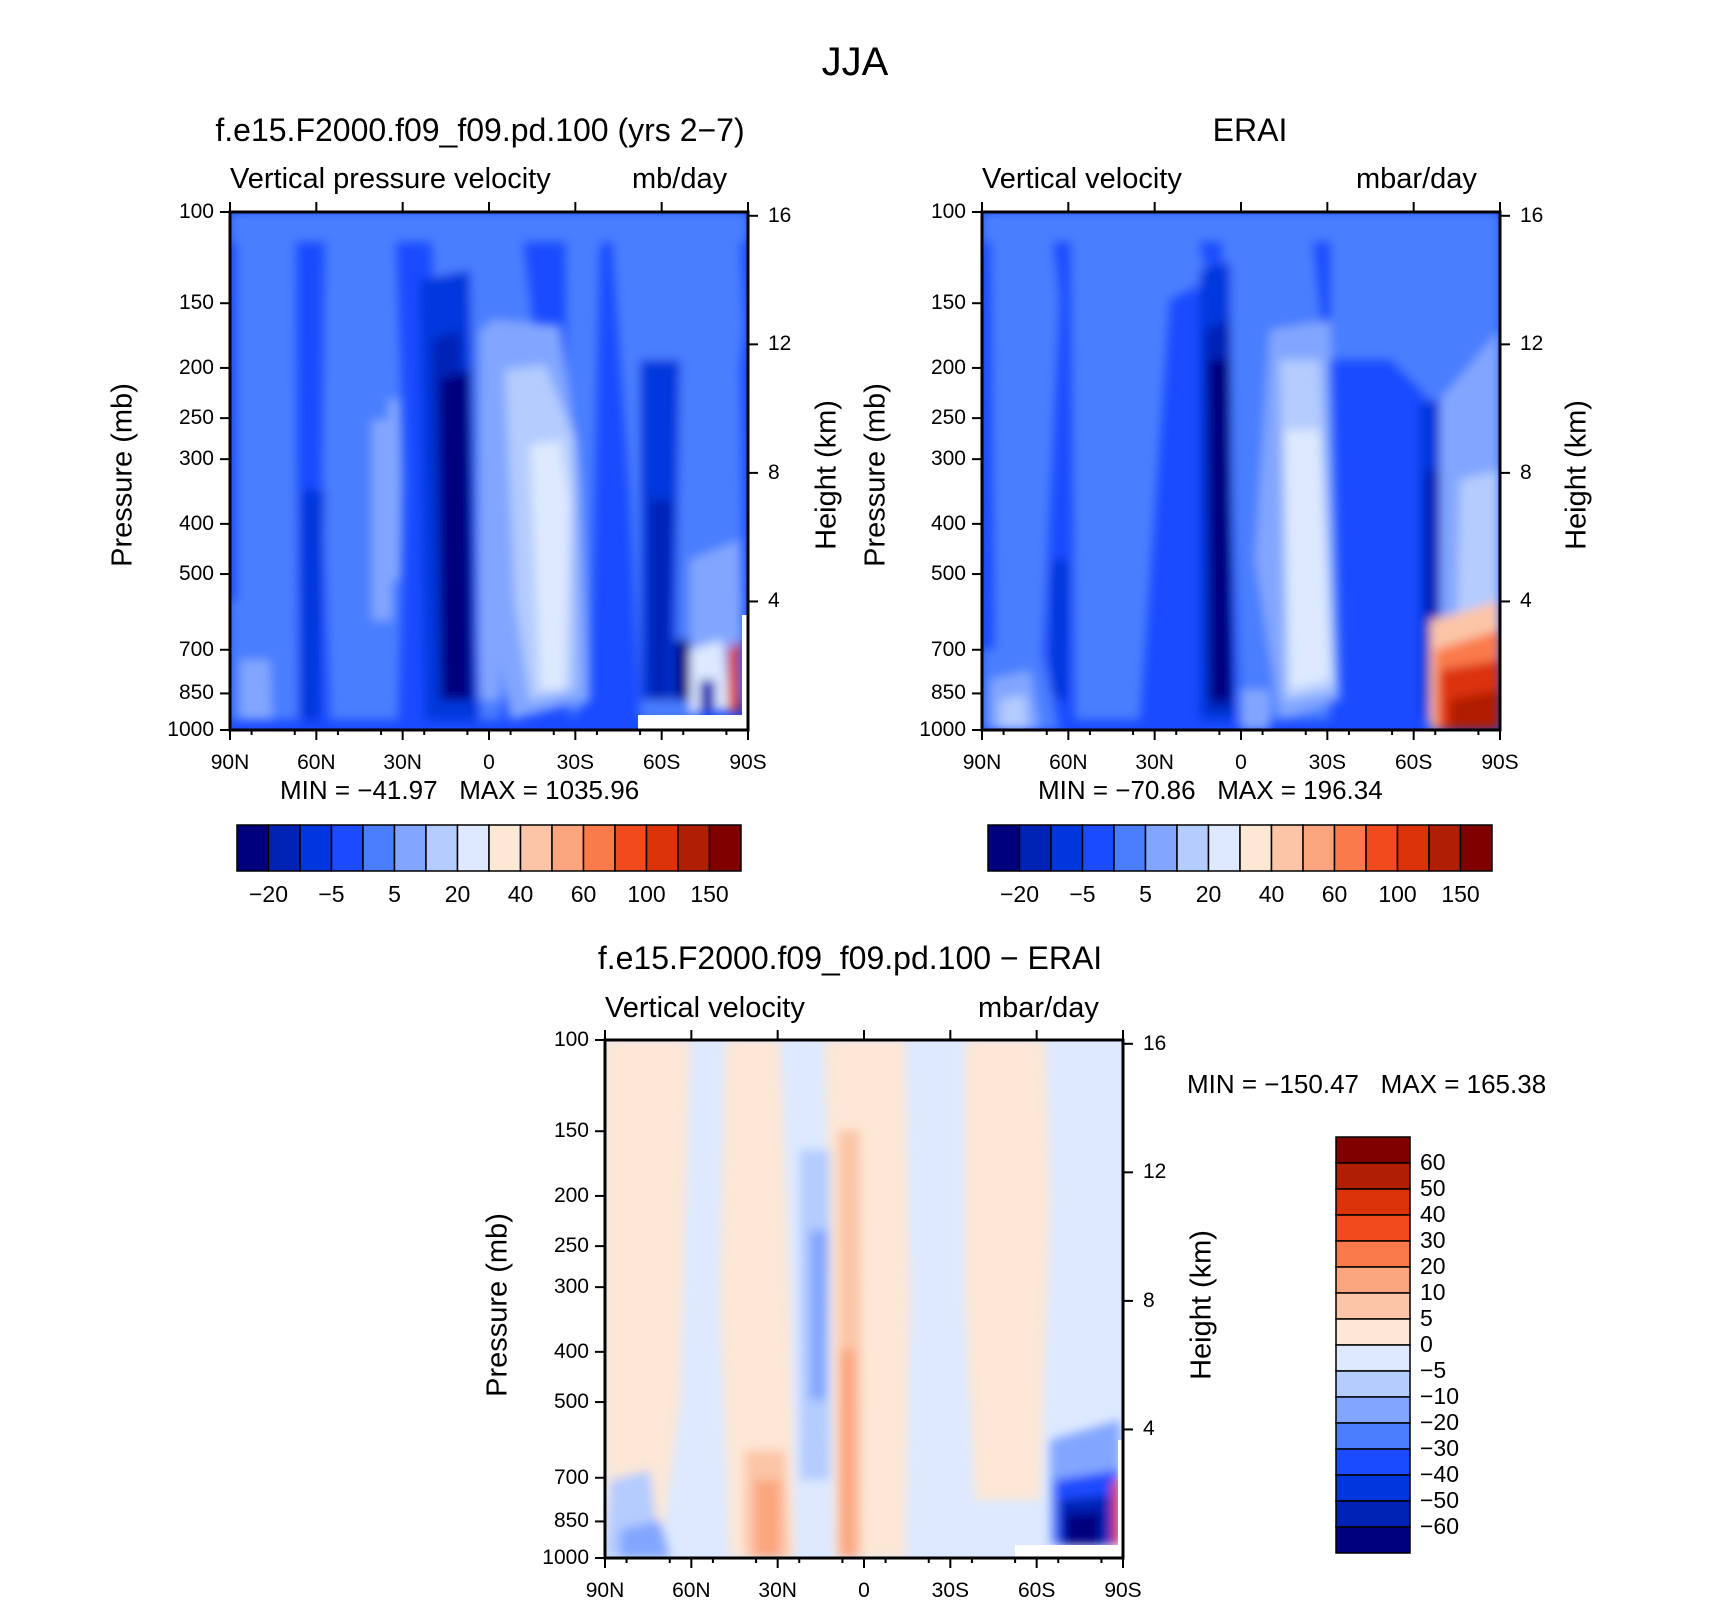  I want to click on y-tick-label: 850, so click(571, 1521).